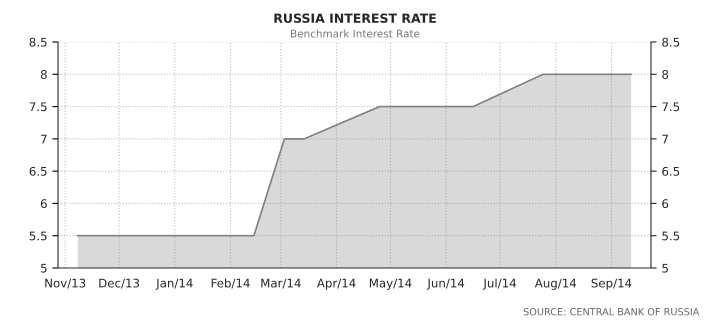  What do you see at coordinates (281, 283) in the screenshot?
I see `x-tick-label: Mar/14` at bounding box center [281, 283].